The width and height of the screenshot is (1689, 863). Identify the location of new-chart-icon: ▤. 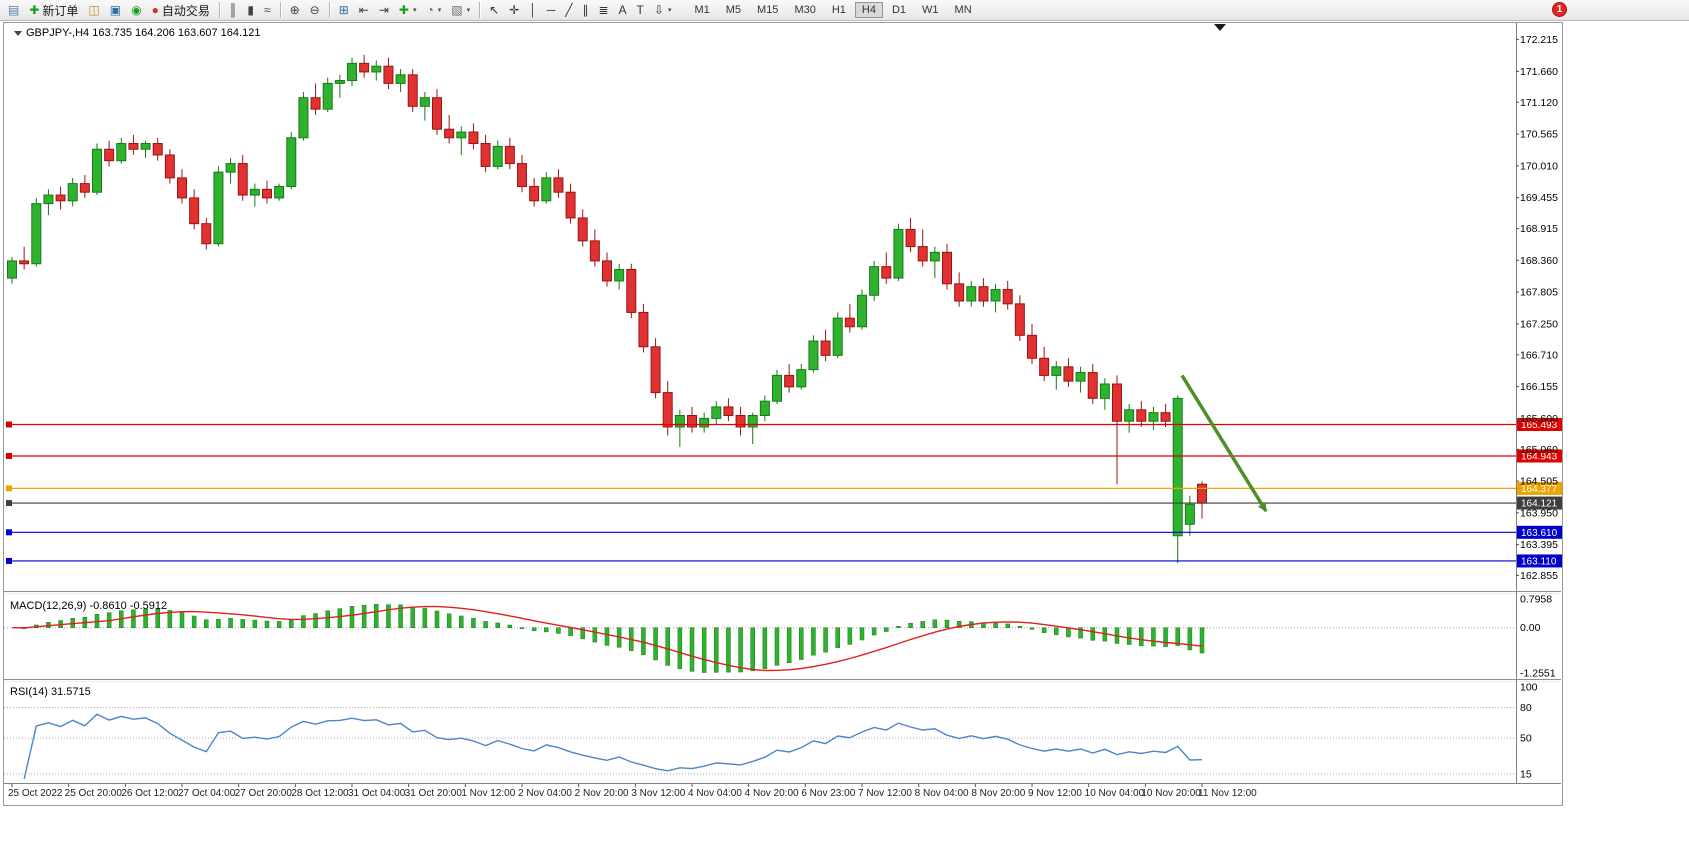
(14, 10).